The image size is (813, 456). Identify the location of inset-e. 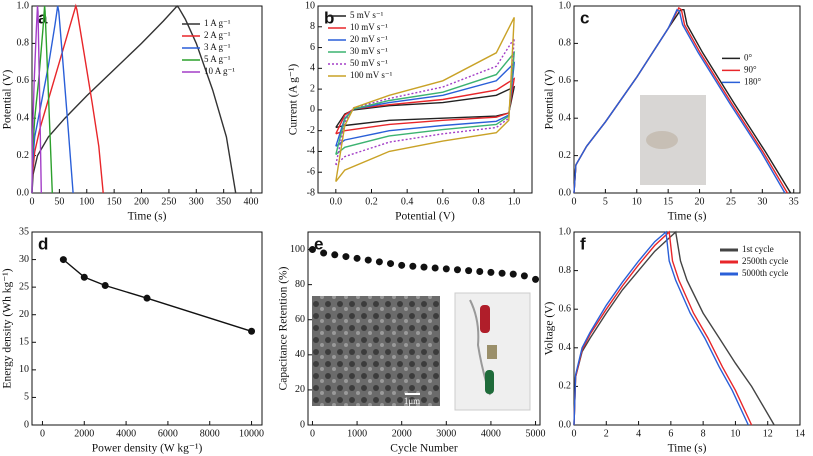
(421, 351).